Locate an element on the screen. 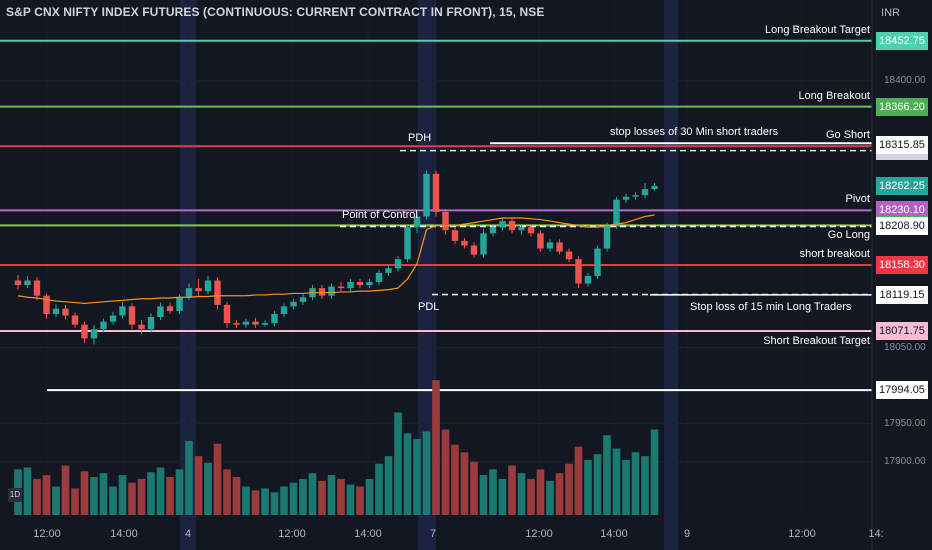  level-label: Pivot is located at coordinates (857, 199).